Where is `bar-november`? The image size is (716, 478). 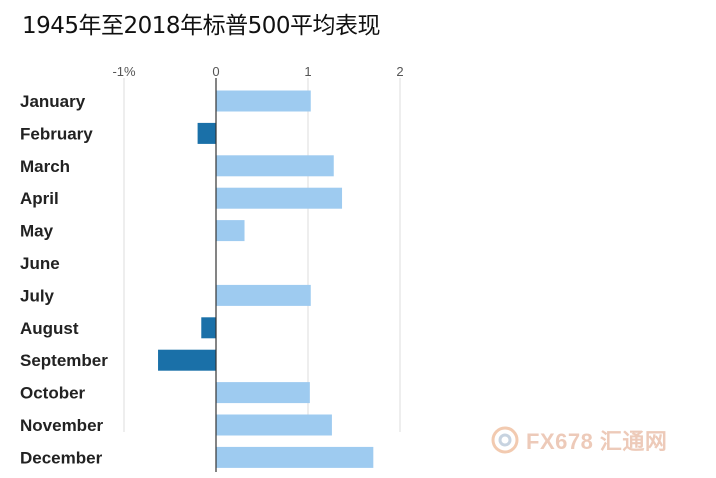
bar-november is located at coordinates (274, 425).